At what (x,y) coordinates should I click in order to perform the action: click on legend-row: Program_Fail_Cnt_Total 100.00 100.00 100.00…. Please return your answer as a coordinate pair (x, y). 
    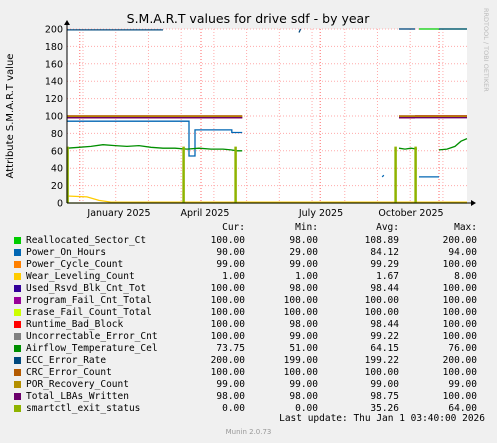
    Looking at the image, I should click on (248, 301).